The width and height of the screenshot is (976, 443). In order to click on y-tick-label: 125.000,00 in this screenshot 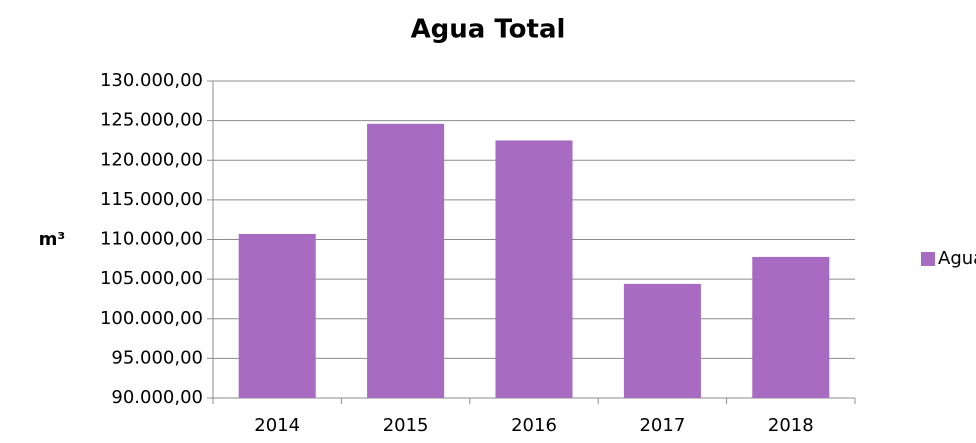, I will do `click(151, 120)`.